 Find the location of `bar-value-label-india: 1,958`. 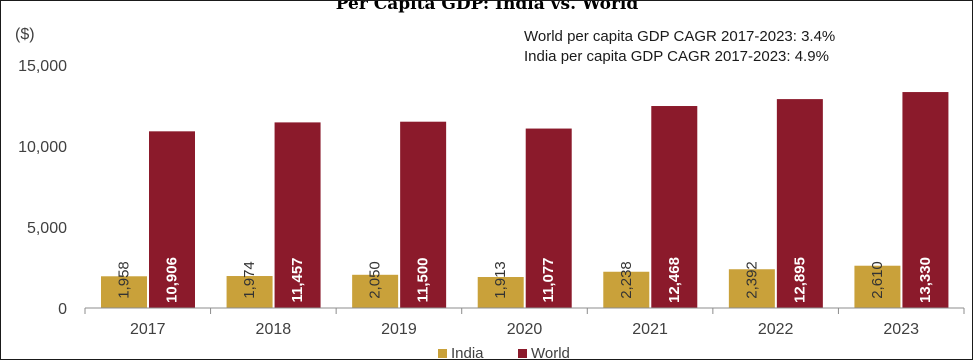

bar-value-label-india: 1,958 is located at coordinates (124, 280).